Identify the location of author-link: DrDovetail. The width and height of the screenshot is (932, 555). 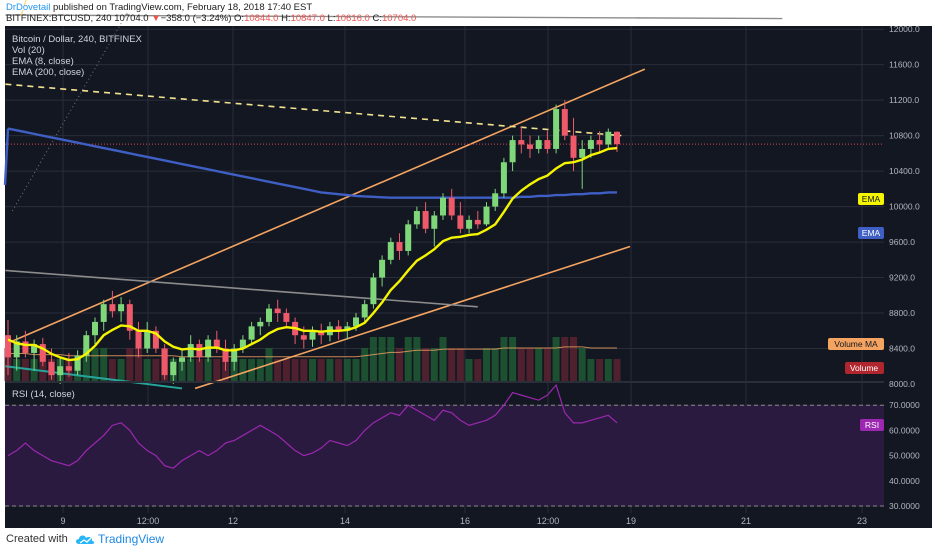
(28, 7).